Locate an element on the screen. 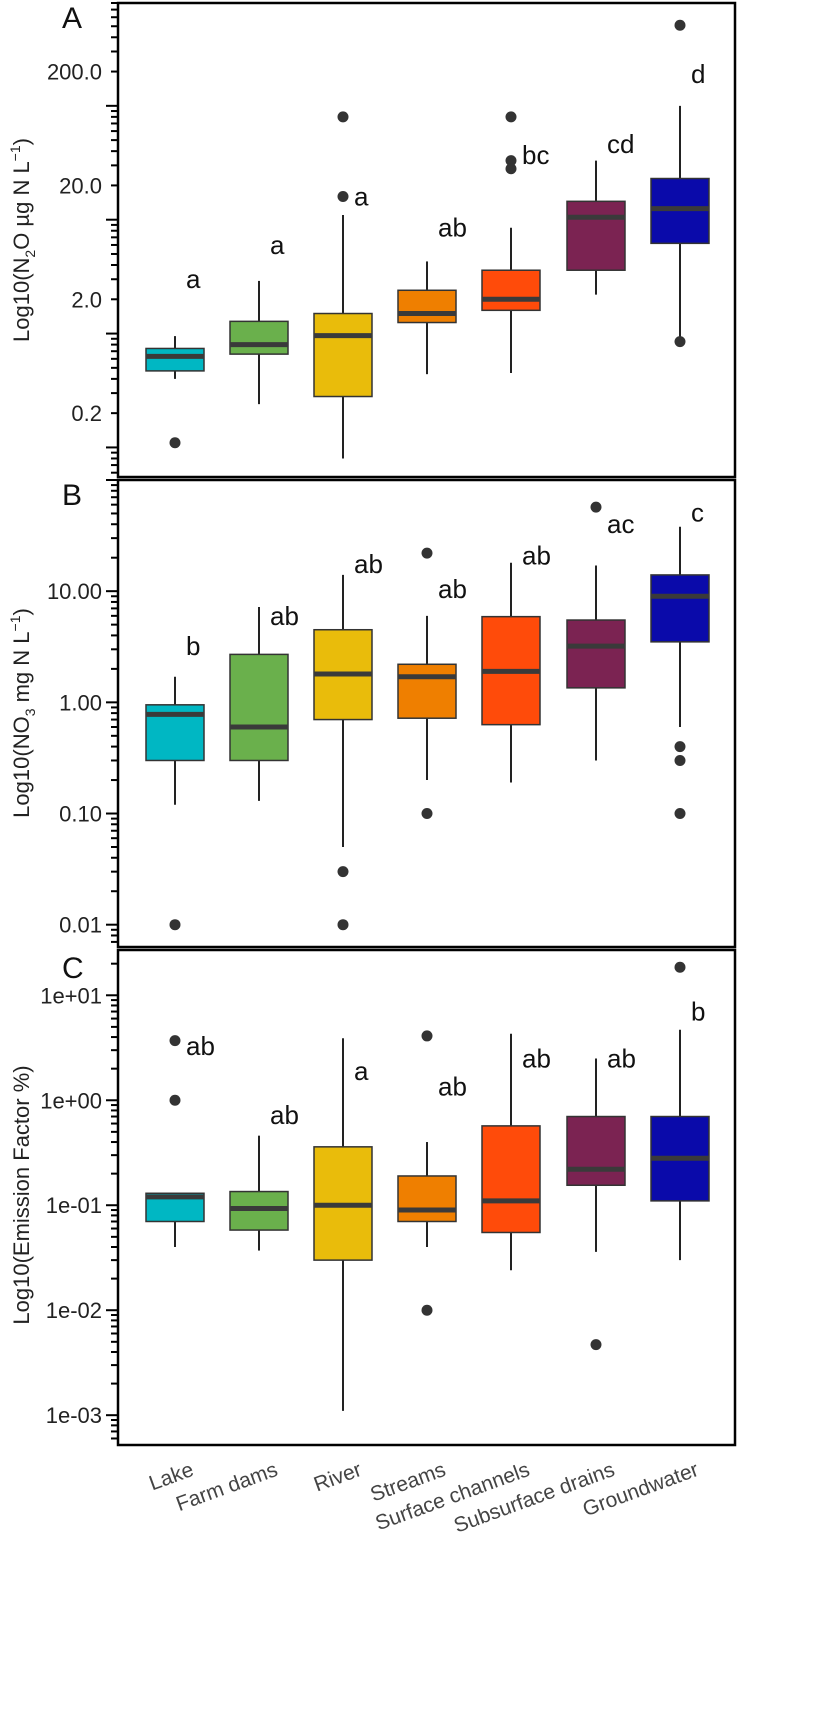 Image resolution: width=825 pixels, height=1717 pixels. panel-a-y-axis: 0.2 2.0 20.0 200.0 is located at coordinates (82, 238).